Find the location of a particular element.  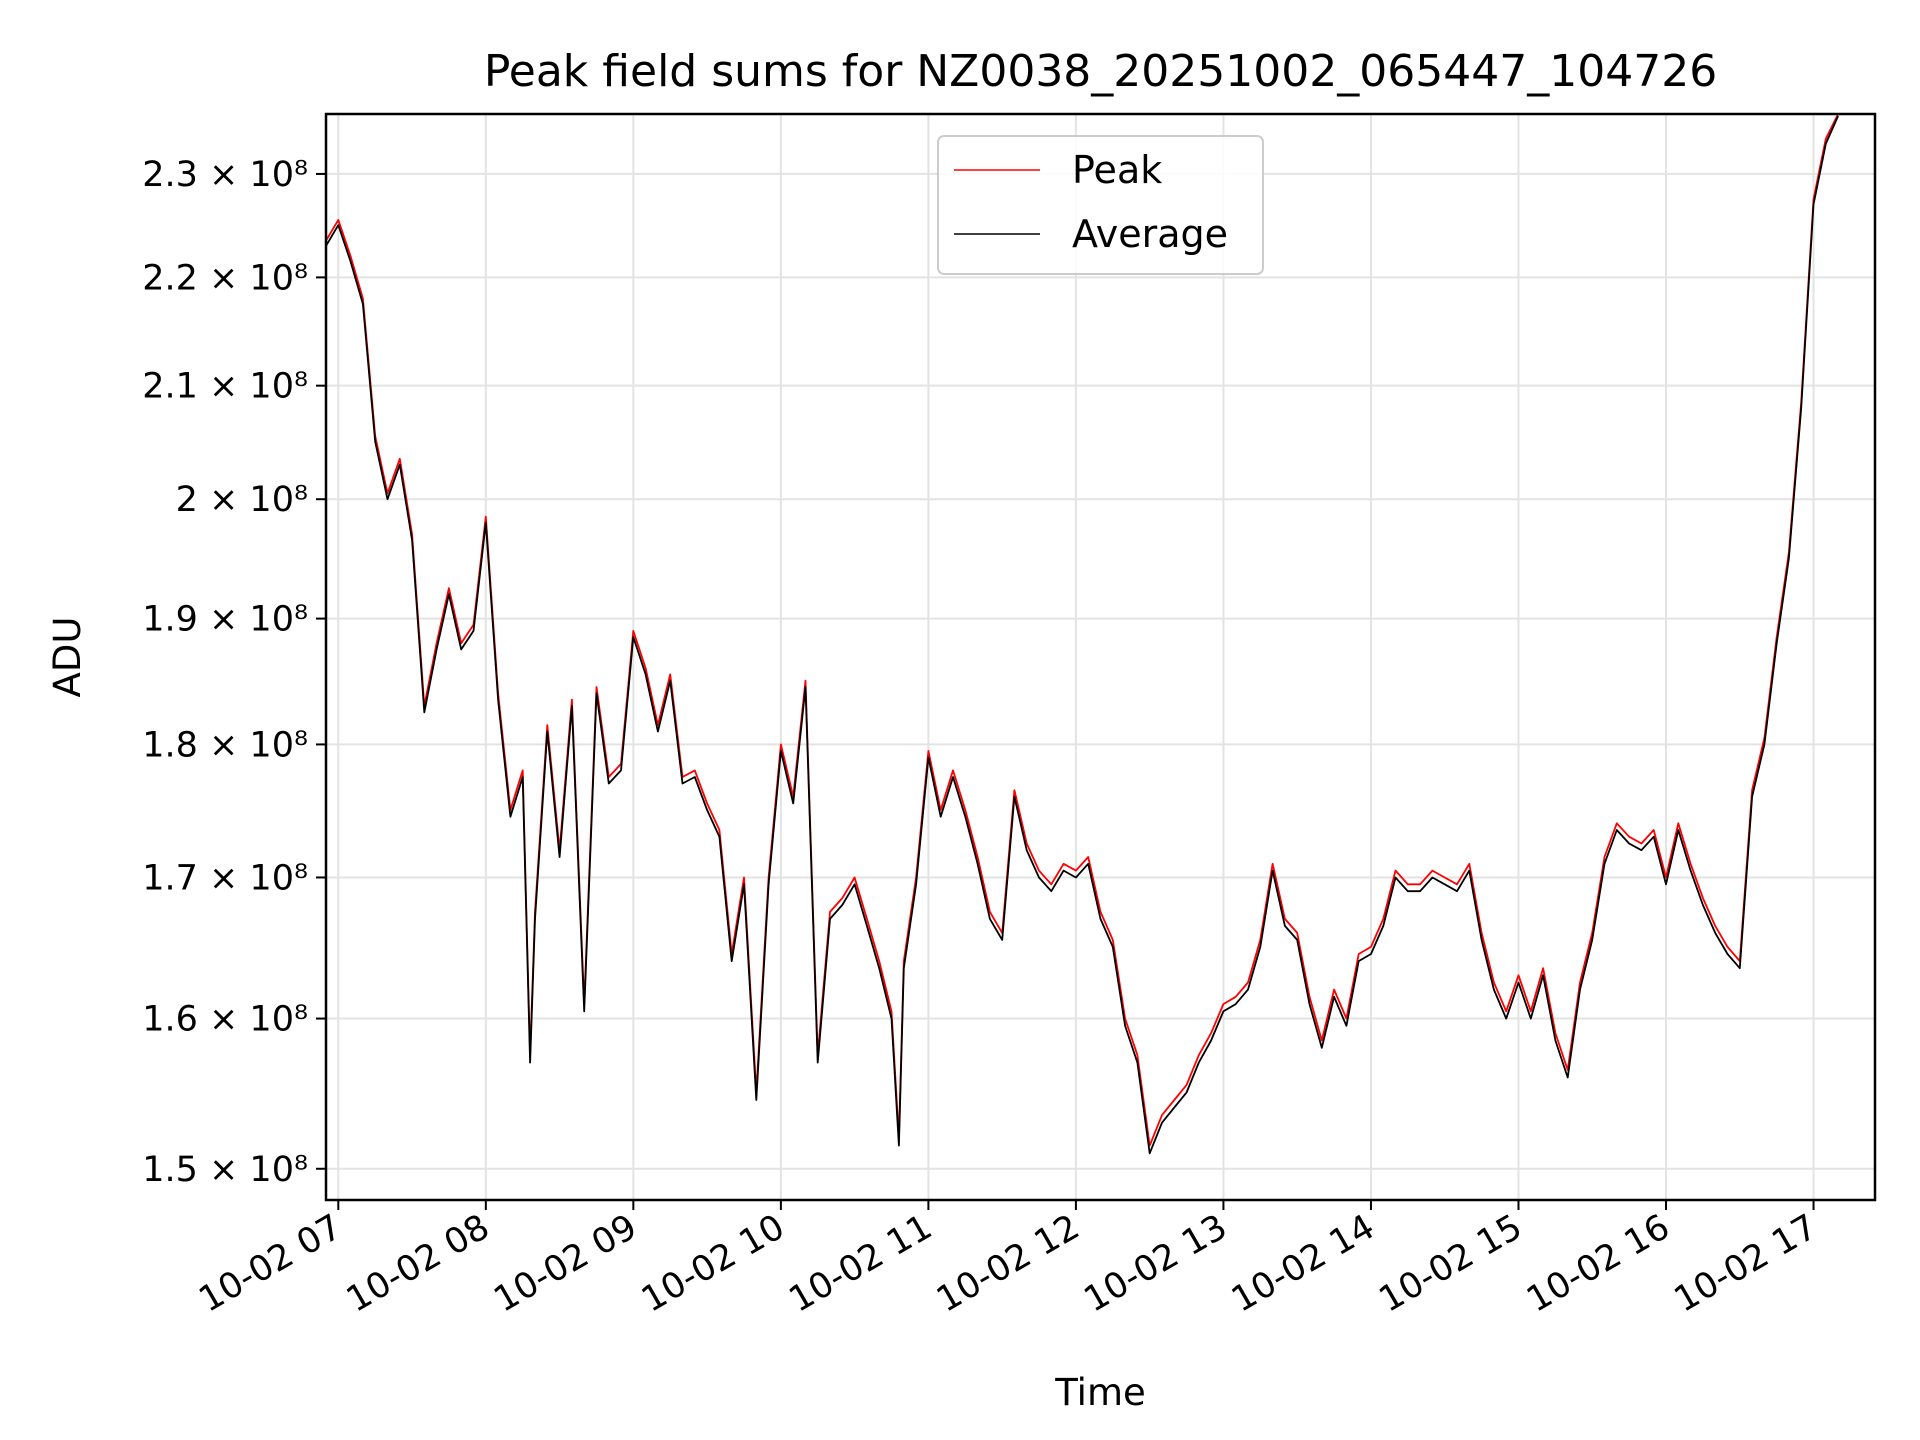

y-tick-label: 1.8 × 10⁸ is located at coordinates (225, 745).